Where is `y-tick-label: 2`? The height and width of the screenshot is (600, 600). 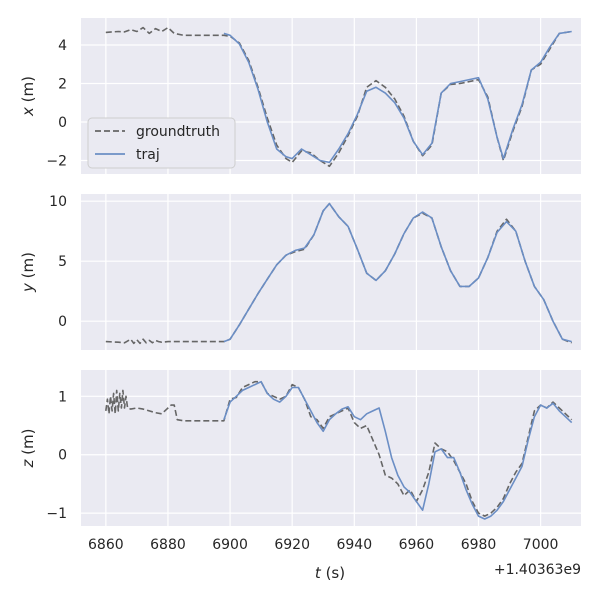 y-tick-label: 2 is located at coordinates (62, 84).